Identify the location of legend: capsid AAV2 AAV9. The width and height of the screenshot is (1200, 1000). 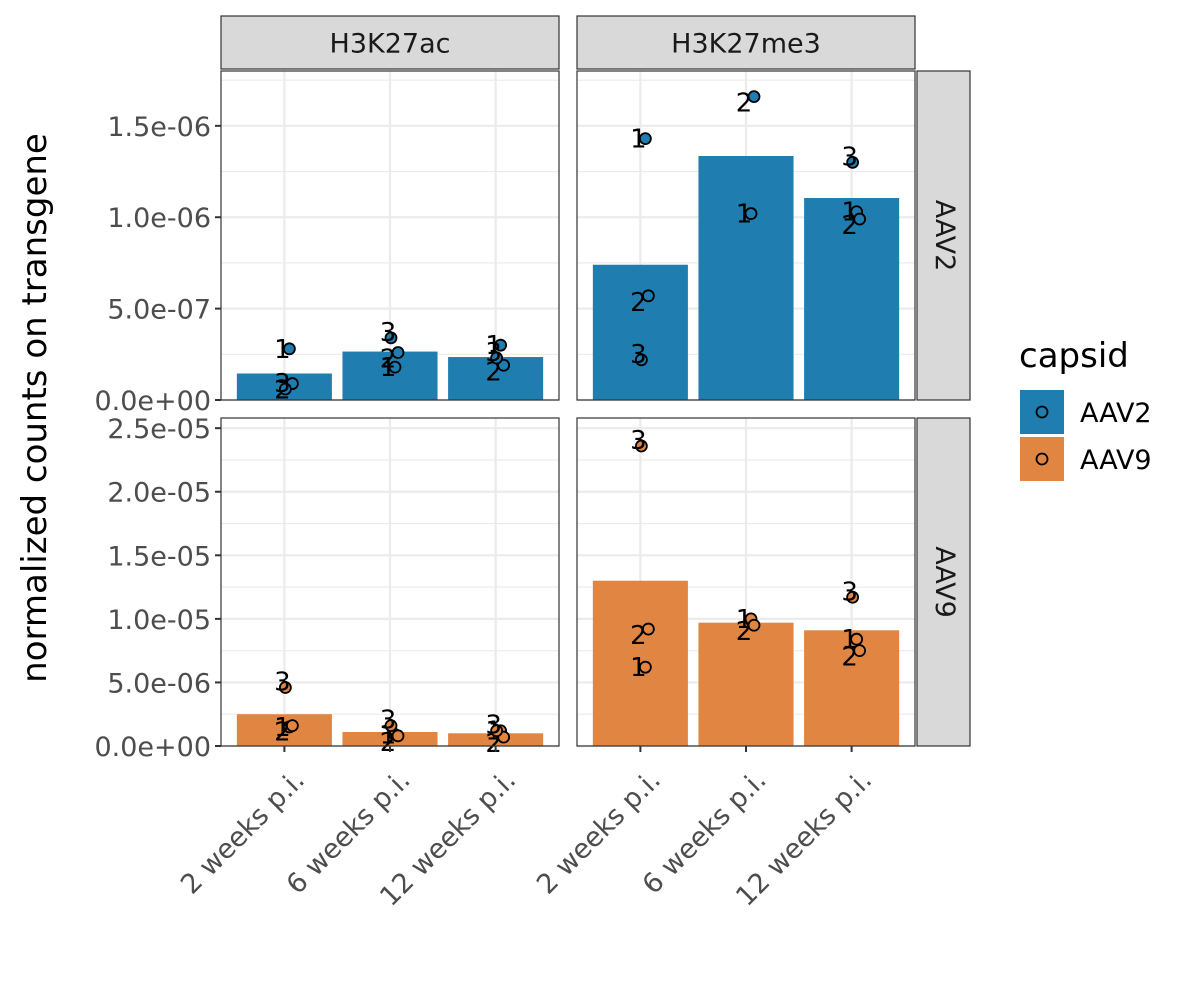
(1085, 408).